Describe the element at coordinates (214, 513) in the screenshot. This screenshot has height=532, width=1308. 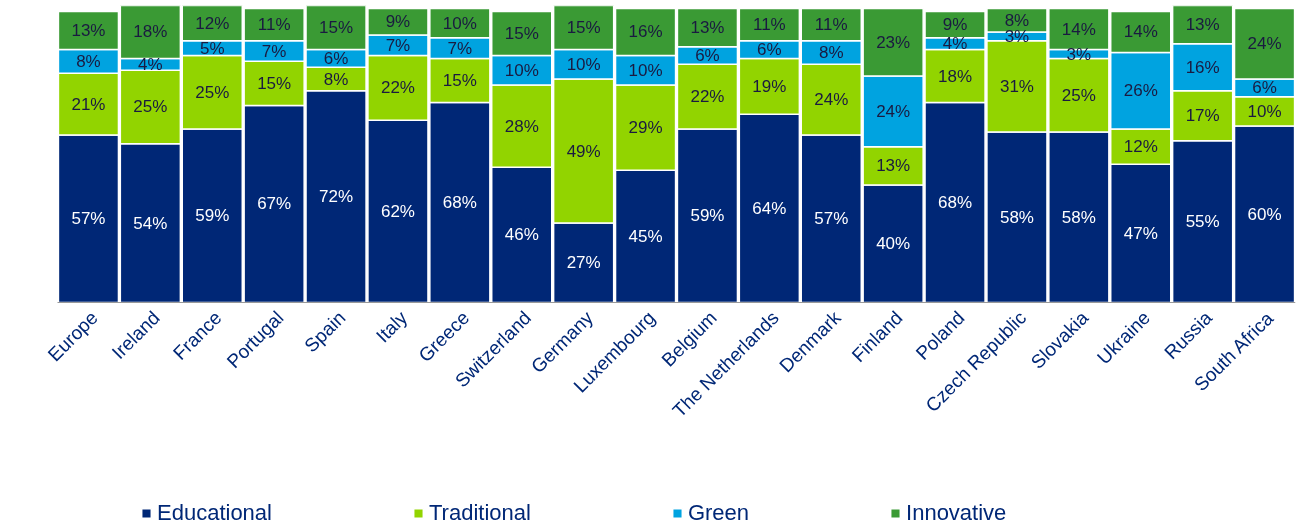
I see `legend-label: Educational` at that location.